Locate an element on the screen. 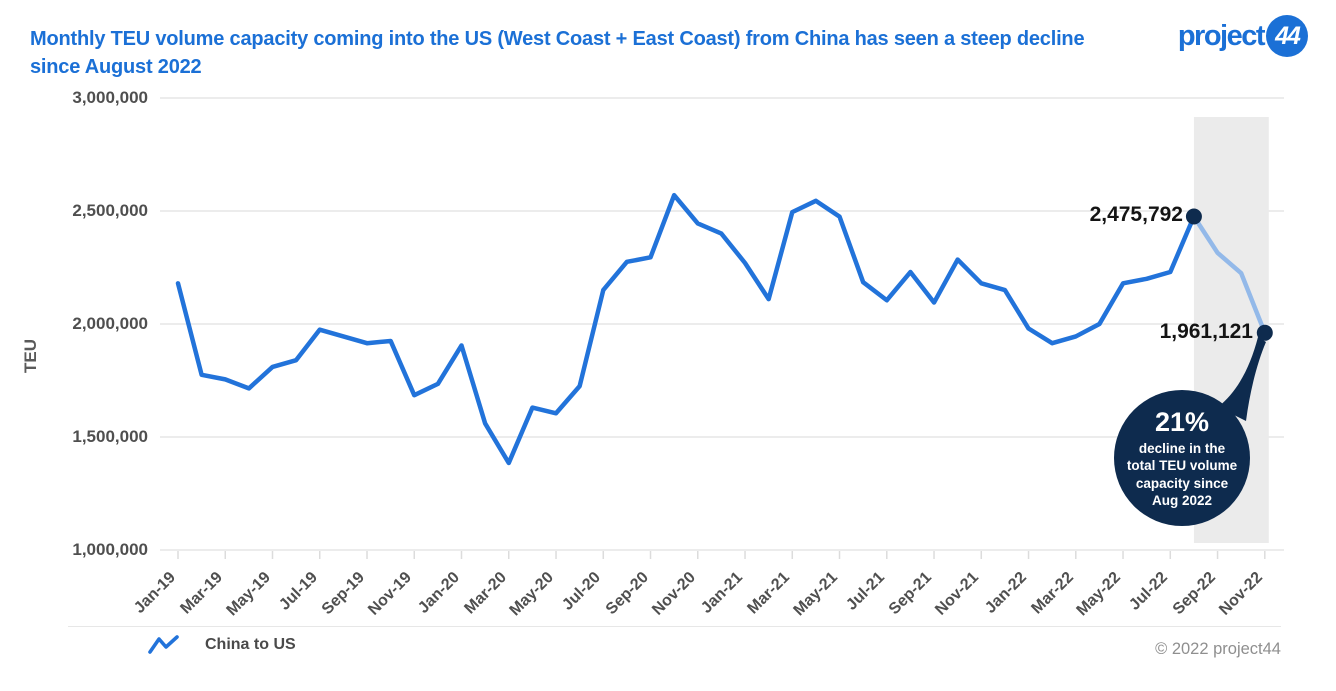 This screenshot has width=1336, height=691. decline-percentage: 21% is located at coordinates (1182, 421).